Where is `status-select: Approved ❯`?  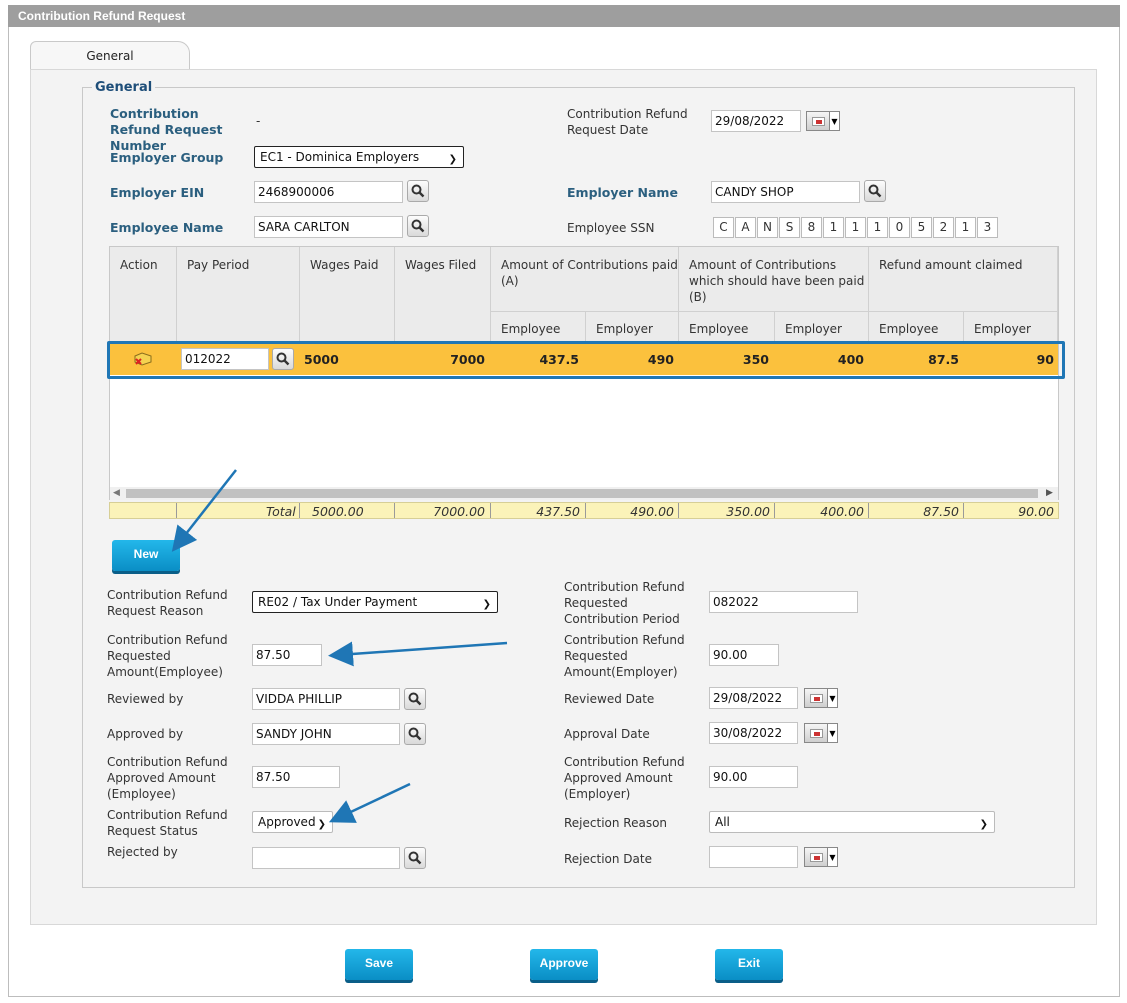
status-select: Approved ❯ is located at coordinates (292, 822).